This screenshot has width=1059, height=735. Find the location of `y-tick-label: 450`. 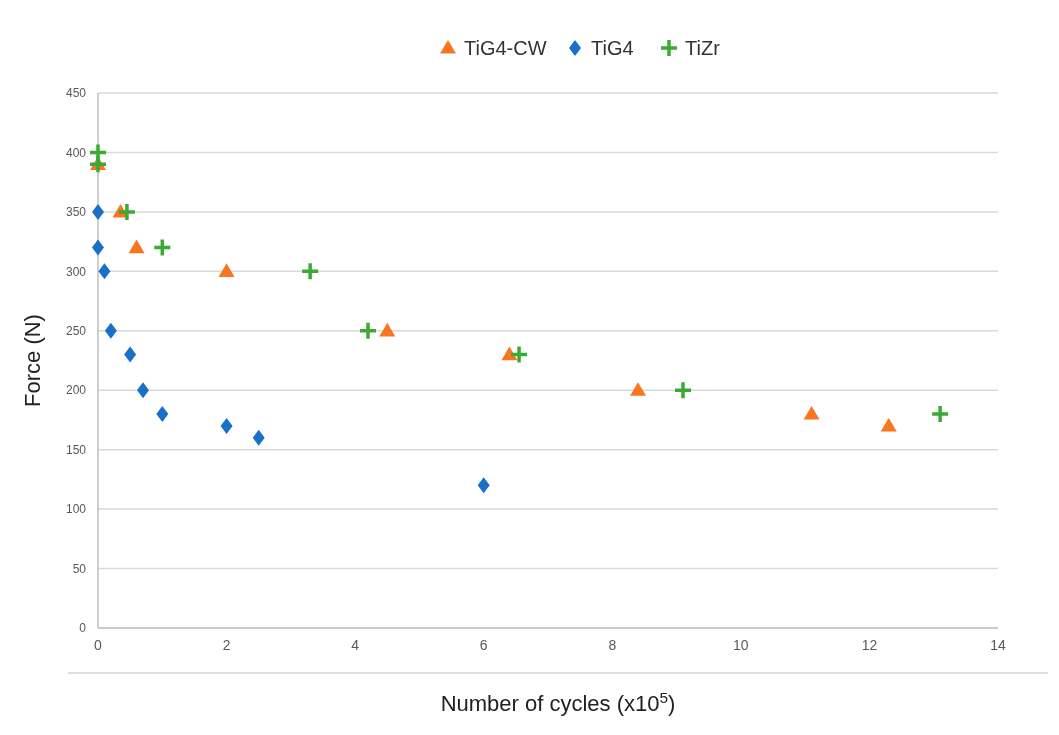

y-tick-label: 450 is located at coordinates (76, 93).